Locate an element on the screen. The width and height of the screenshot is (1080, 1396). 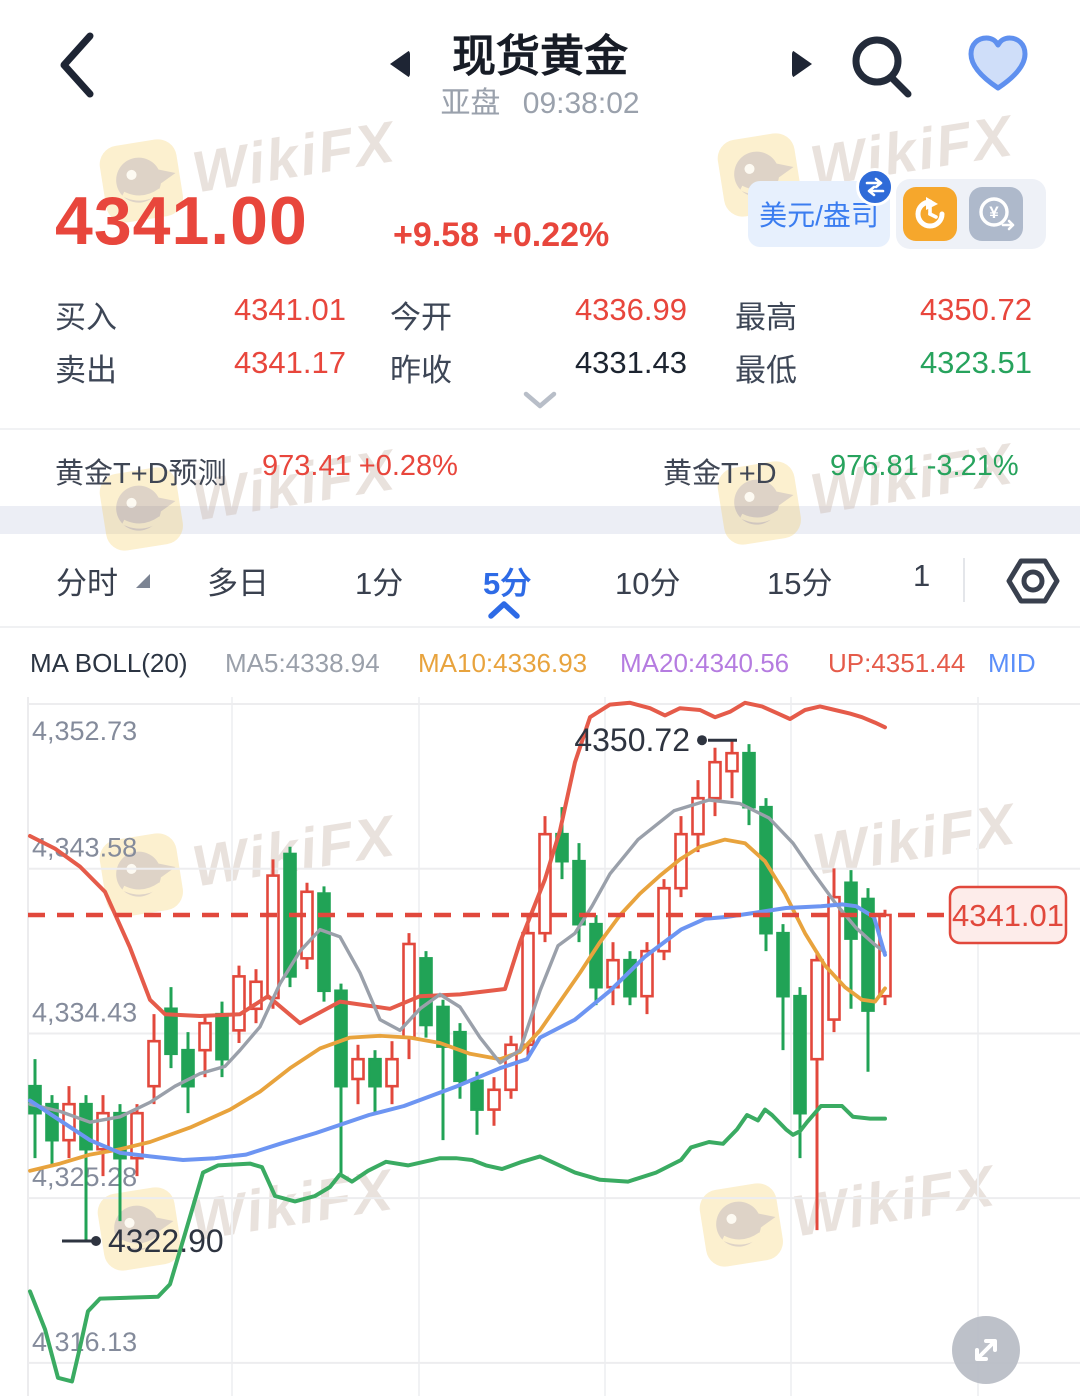
stat-value-prev-close: 4331.43 is located at coordinates (630, 362).